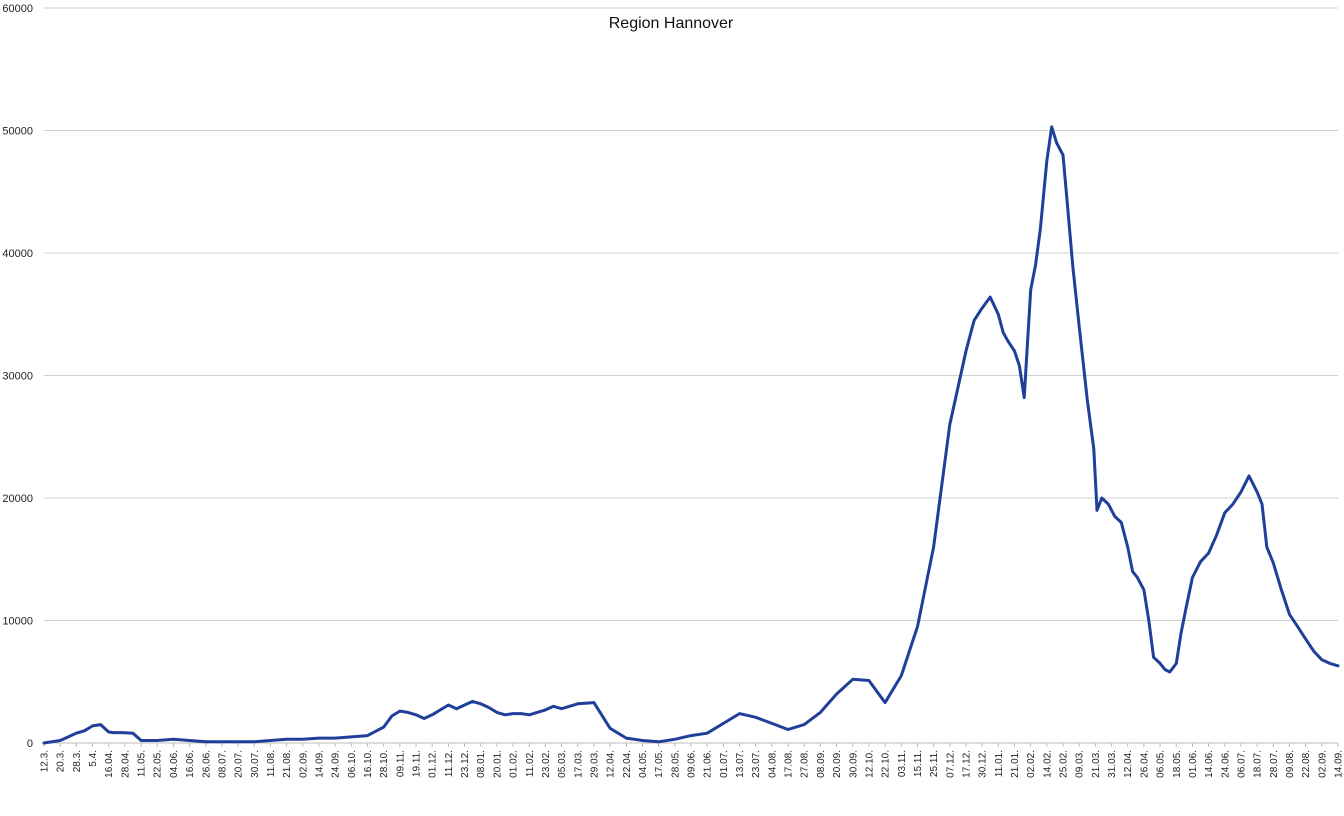 This screenshot has width=1344, height=816. What do you see at coordinates (93, 758) in the screenshot?
I see `x-tick-label: 5.4.` at bounding box center [93, 758].